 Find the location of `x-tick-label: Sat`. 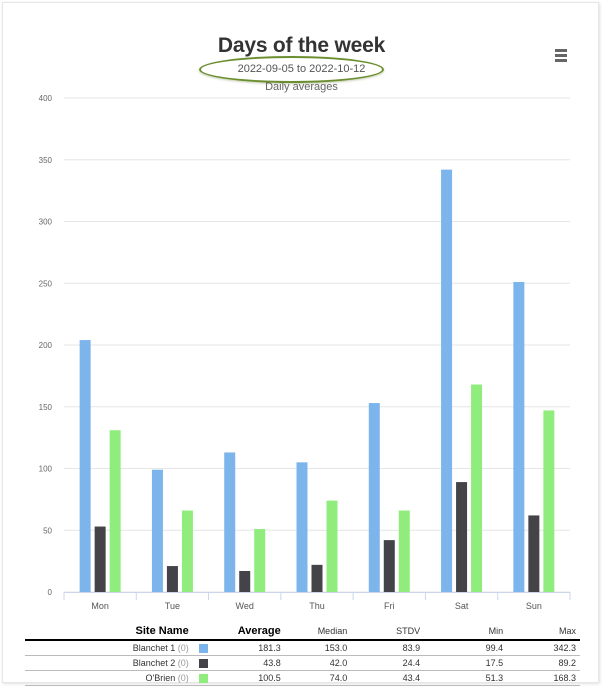

x-tick-label: Sat is located at coordinates (462, 606).